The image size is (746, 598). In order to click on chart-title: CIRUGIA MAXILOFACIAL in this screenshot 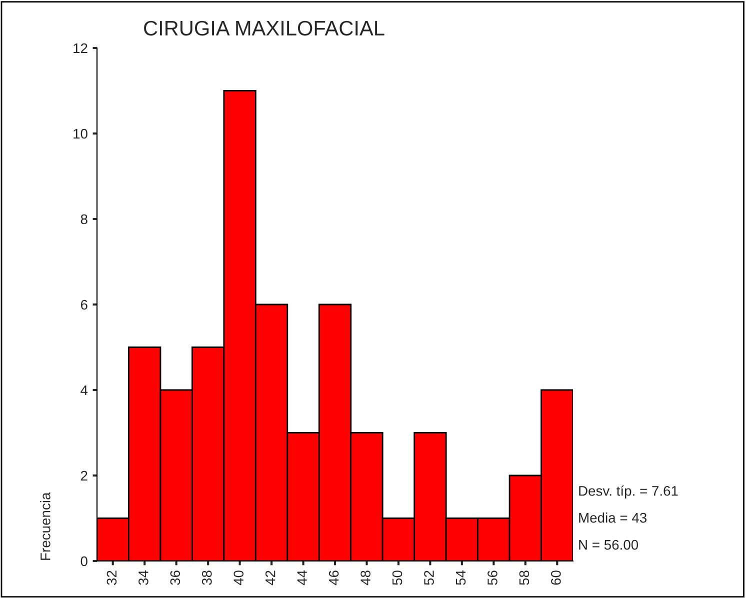, I will do `click(264, 28)`.